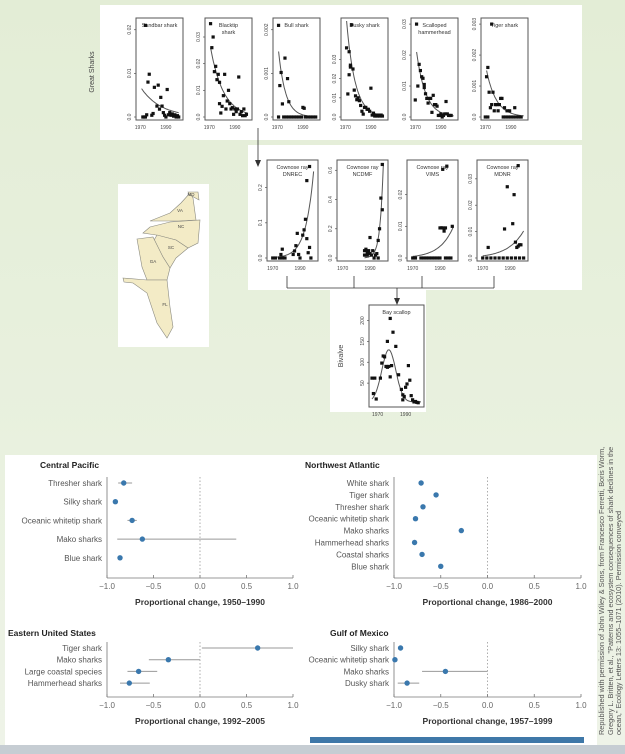 This screenshot has width=625, height=754. I want to click on panel-title: Sandbar shark, so click(160, 26).